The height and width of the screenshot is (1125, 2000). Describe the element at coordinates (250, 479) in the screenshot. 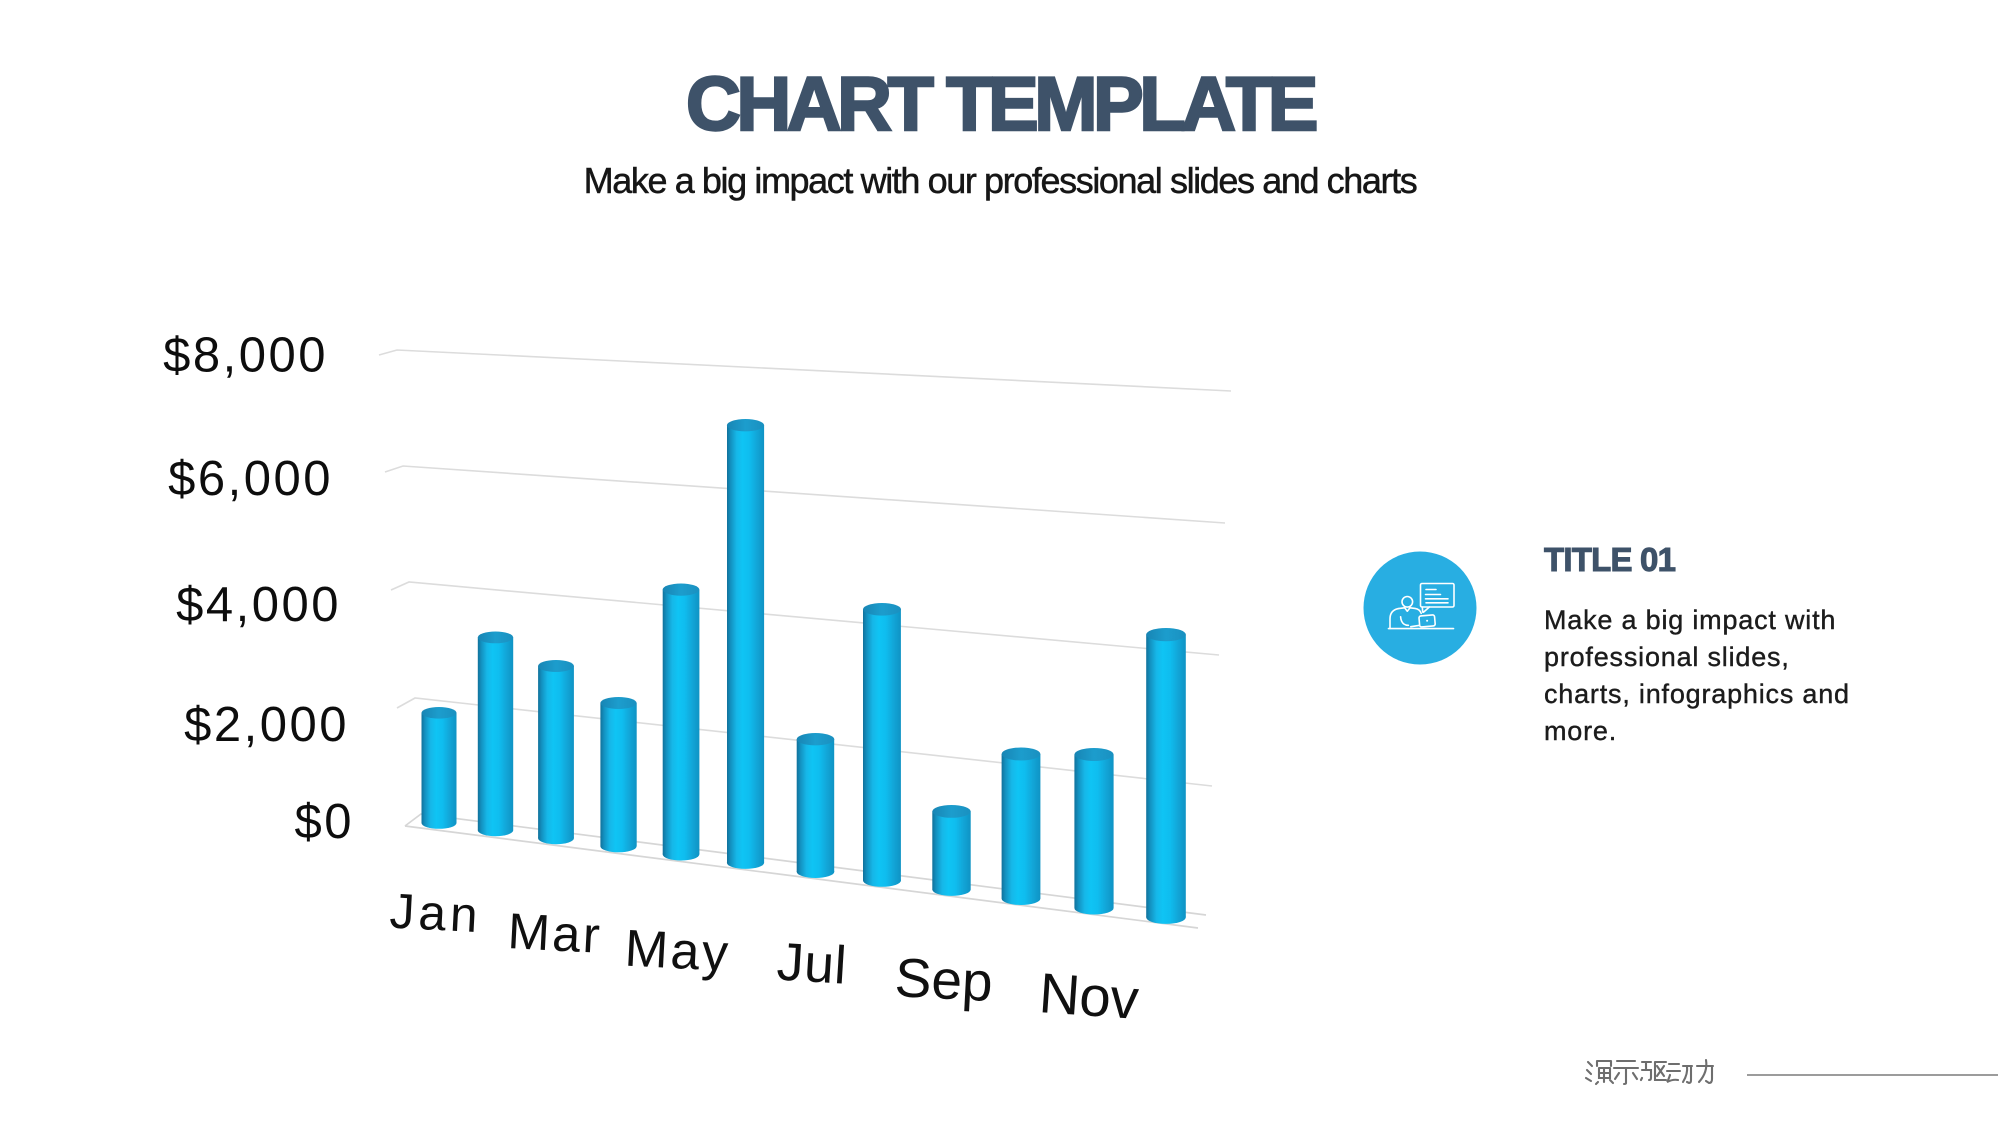

I see `svg-text: $6,000` at that location.